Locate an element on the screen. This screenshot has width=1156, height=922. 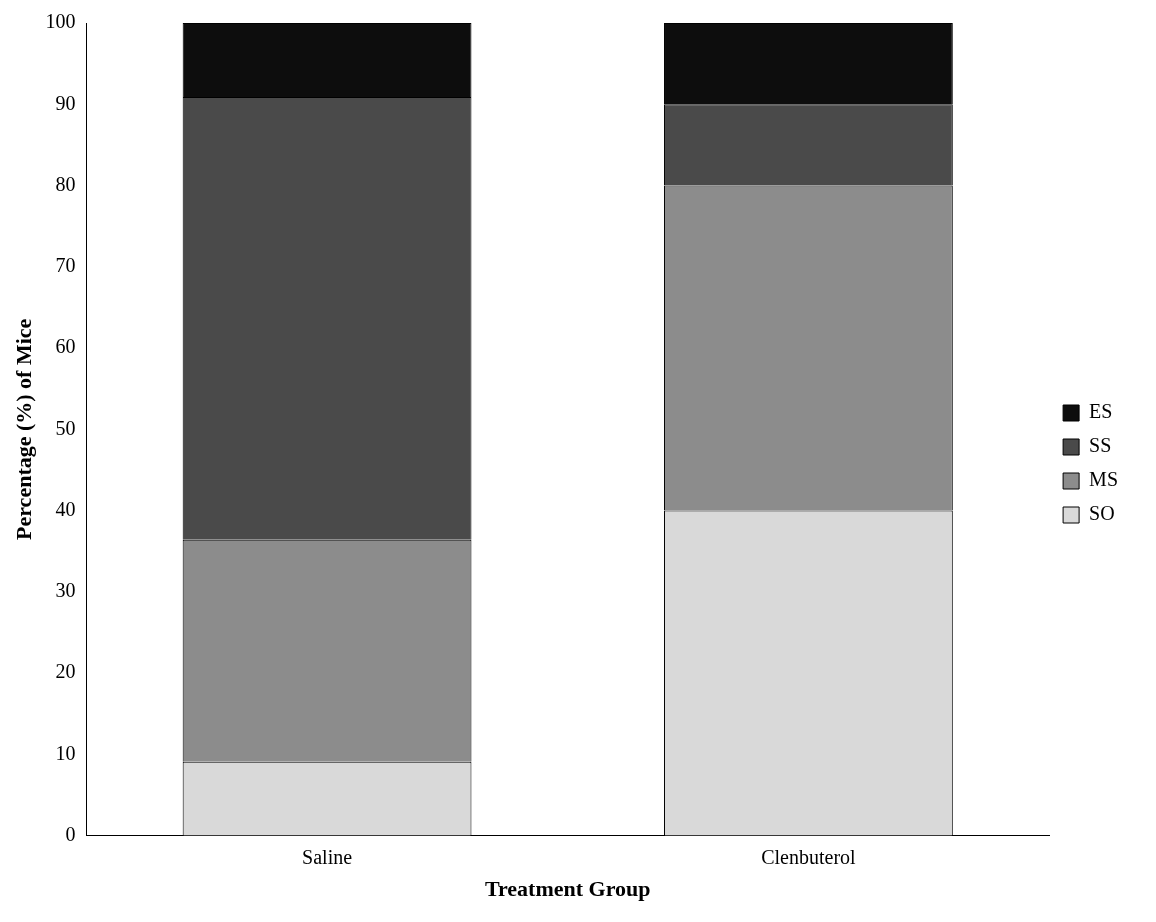
y-tick-label: 60 is located at coordinates (65, 346).